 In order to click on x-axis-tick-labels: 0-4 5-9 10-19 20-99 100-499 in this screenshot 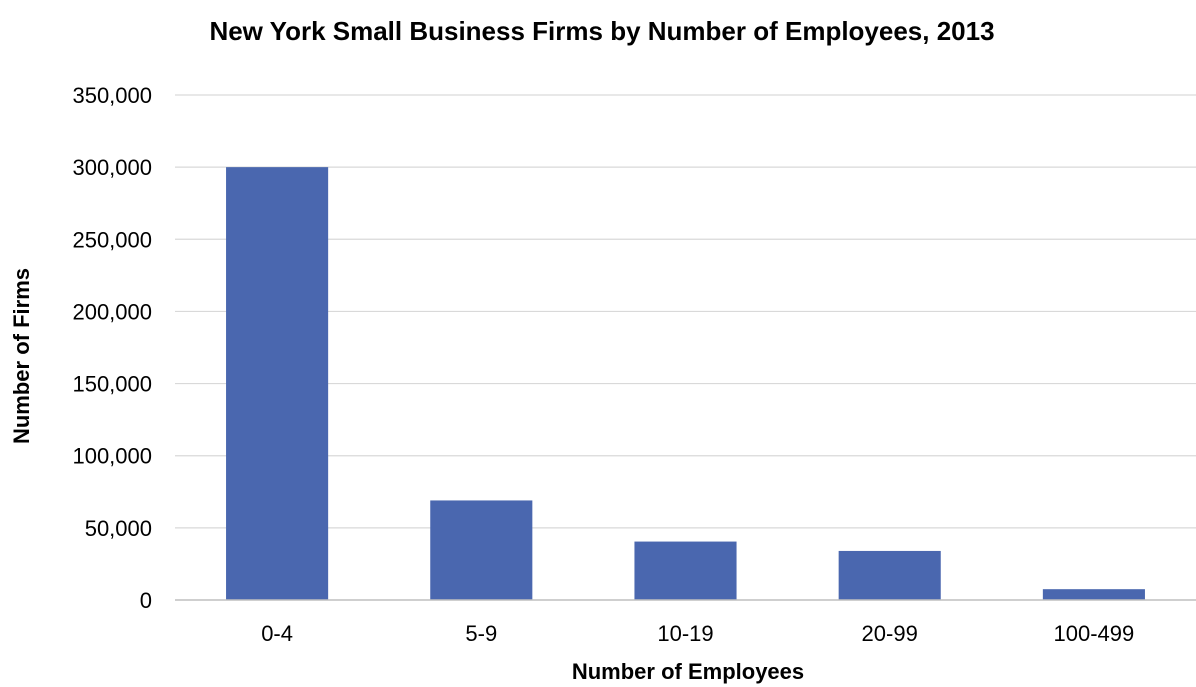, I will do `click(697, 633)`.